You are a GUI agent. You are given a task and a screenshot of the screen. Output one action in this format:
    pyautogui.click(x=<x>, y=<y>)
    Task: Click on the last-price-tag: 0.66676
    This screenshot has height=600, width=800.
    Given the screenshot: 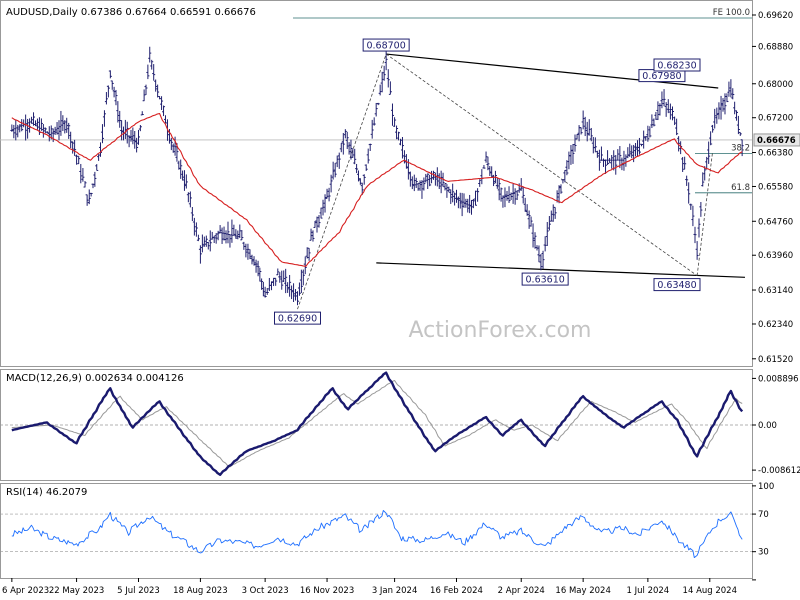 What is the action you would take?
    pyautogui.click(x=776, y=140)
    